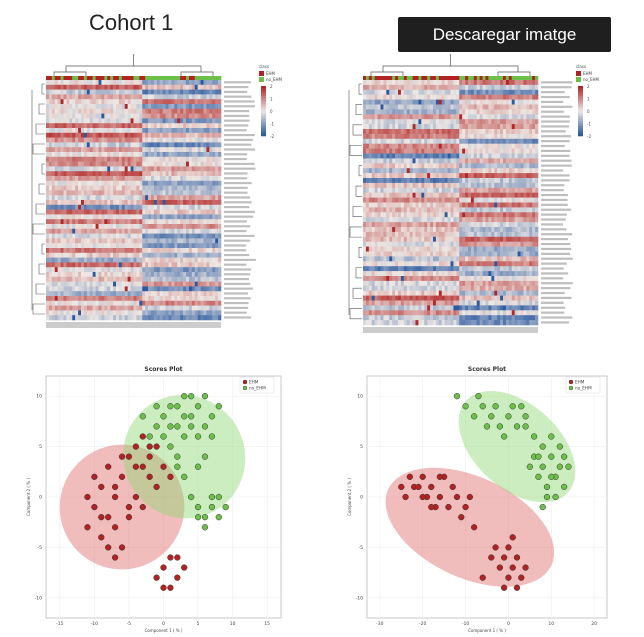 This screenshot has height=637, width=644. Describe the element at coordinates (504, 34) in the screenshot. I see `download-image-button: Descaregar imatge` at that location.